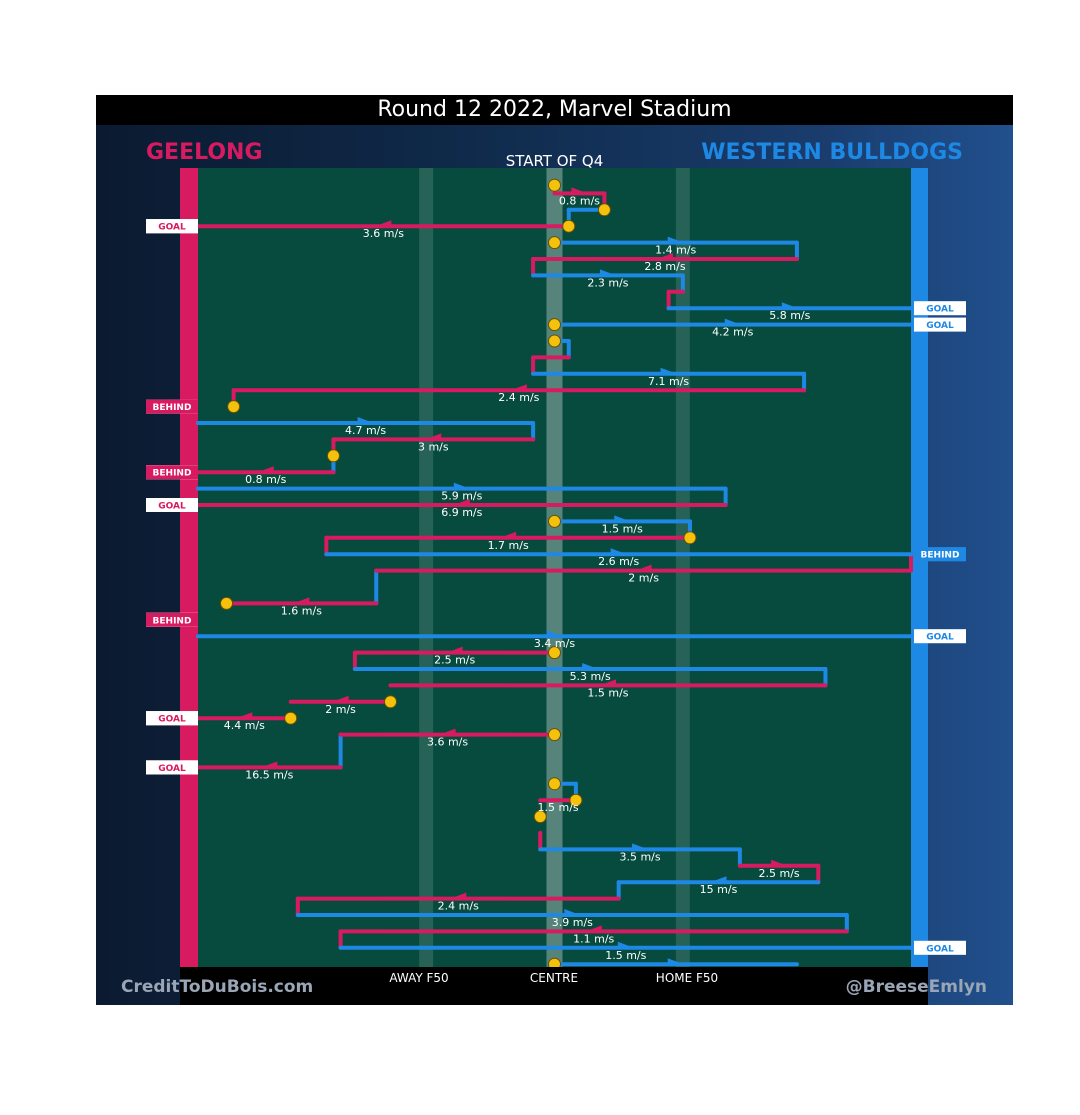 This screenshot has height=1115, width=1080. Describe the element at coordinates (508, 545) in the screenshot. I see `speed-label-19: 1.7 m/s` at that location.